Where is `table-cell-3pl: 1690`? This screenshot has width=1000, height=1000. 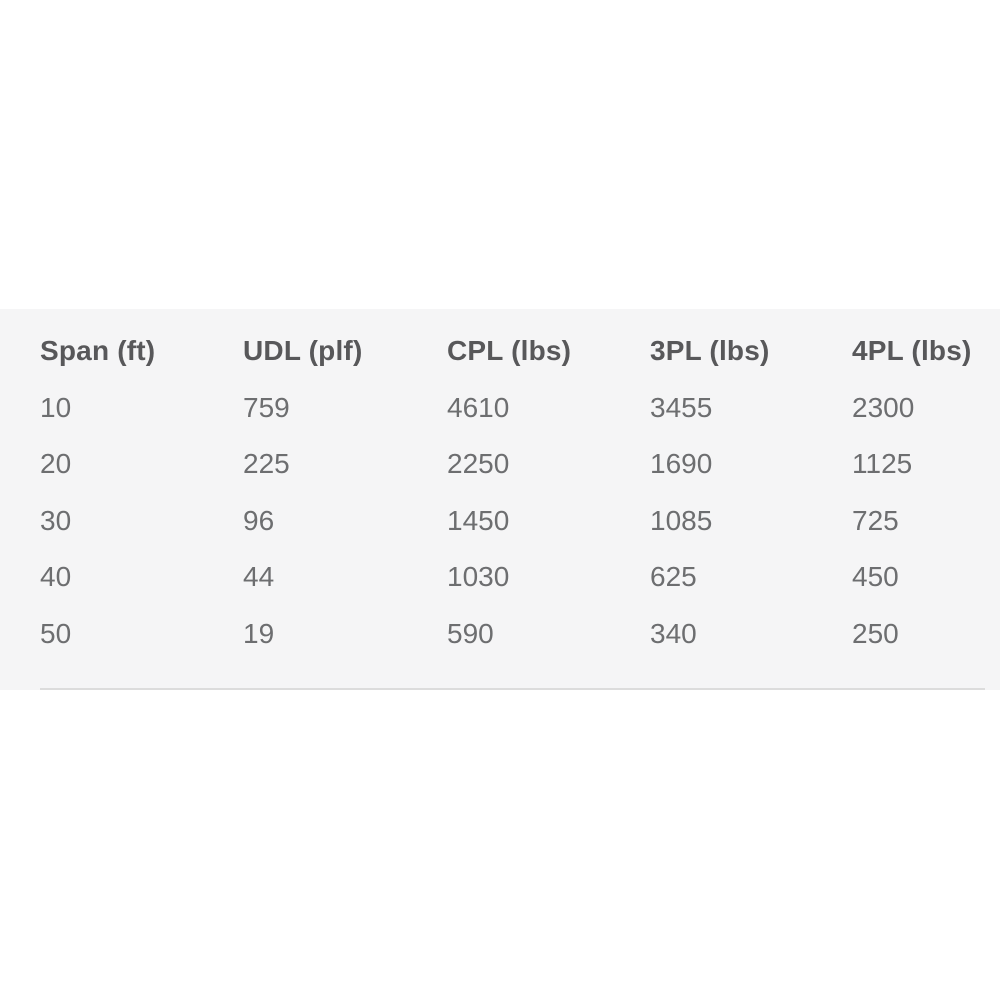
table-cell-3pl: 1690 is located at coordinates (681, 464).